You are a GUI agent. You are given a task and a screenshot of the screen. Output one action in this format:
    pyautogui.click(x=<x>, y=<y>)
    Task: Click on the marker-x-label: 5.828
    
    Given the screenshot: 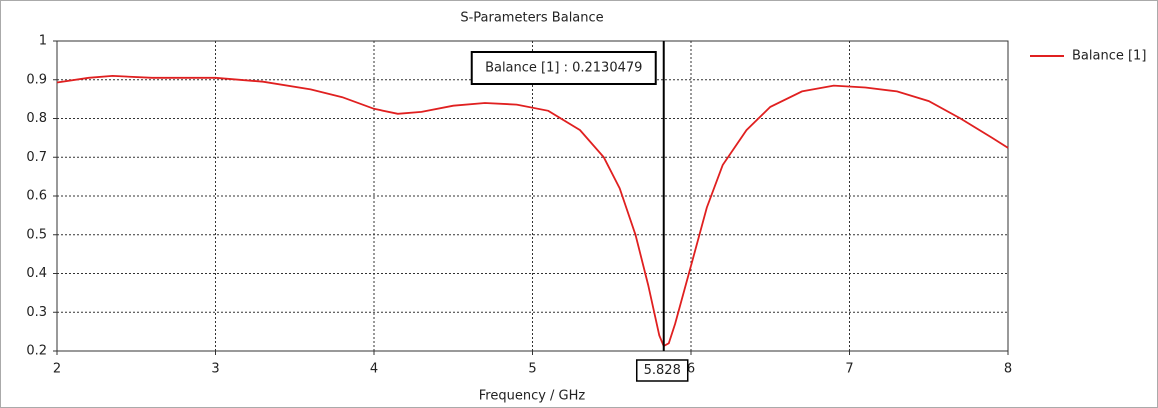 What is the action you would take?
    pyautogui.click(x=662, y=370)
    